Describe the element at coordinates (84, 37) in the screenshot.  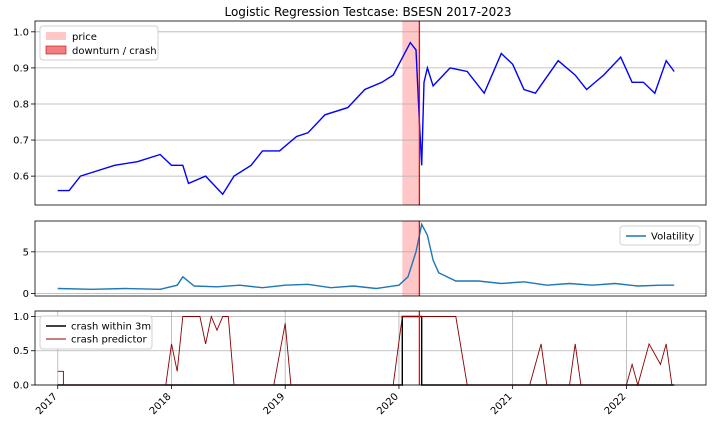
I see `legend-label-price: price` at that location.